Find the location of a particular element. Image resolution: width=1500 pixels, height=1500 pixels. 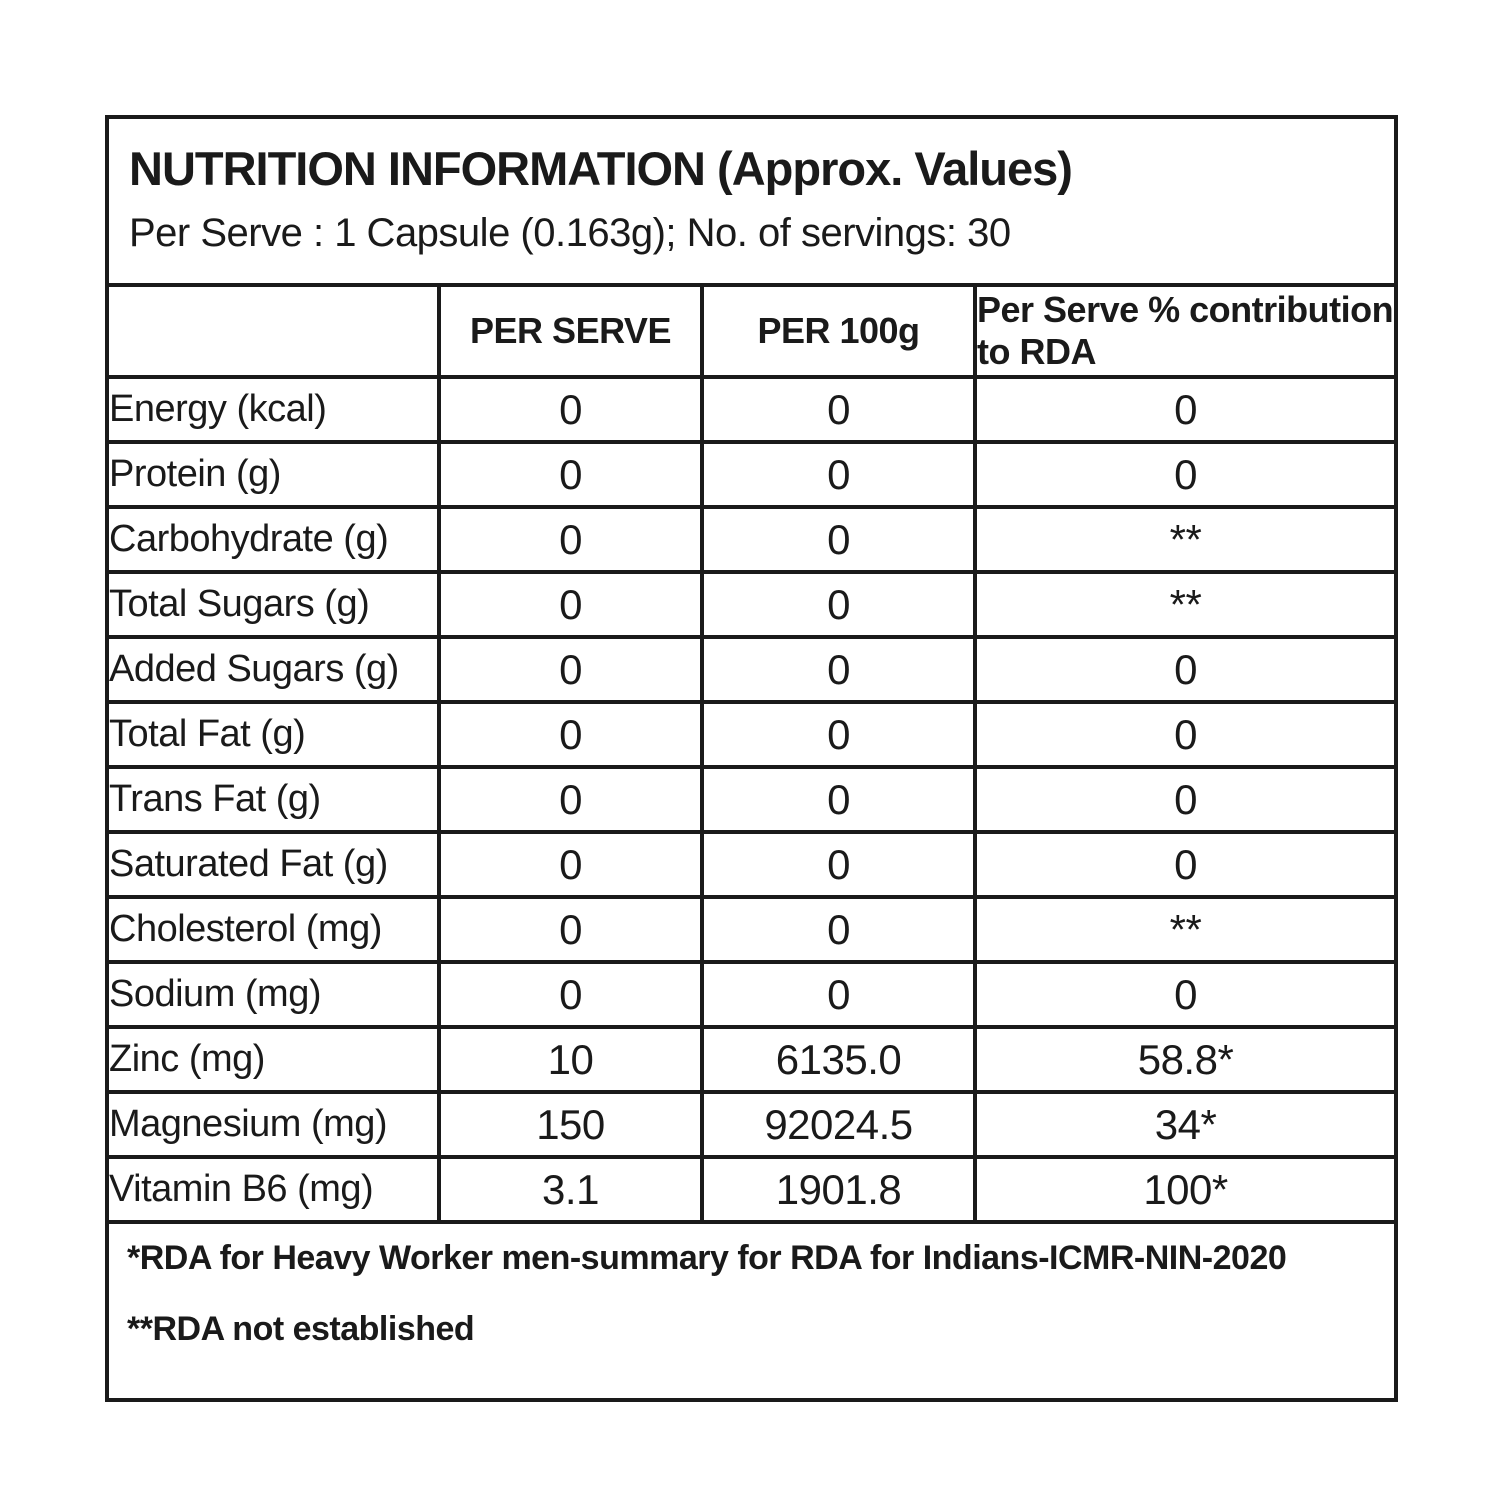

table-row-sodium: Sodium (mg) 0 0 0 is located at coordinates (752, 994).